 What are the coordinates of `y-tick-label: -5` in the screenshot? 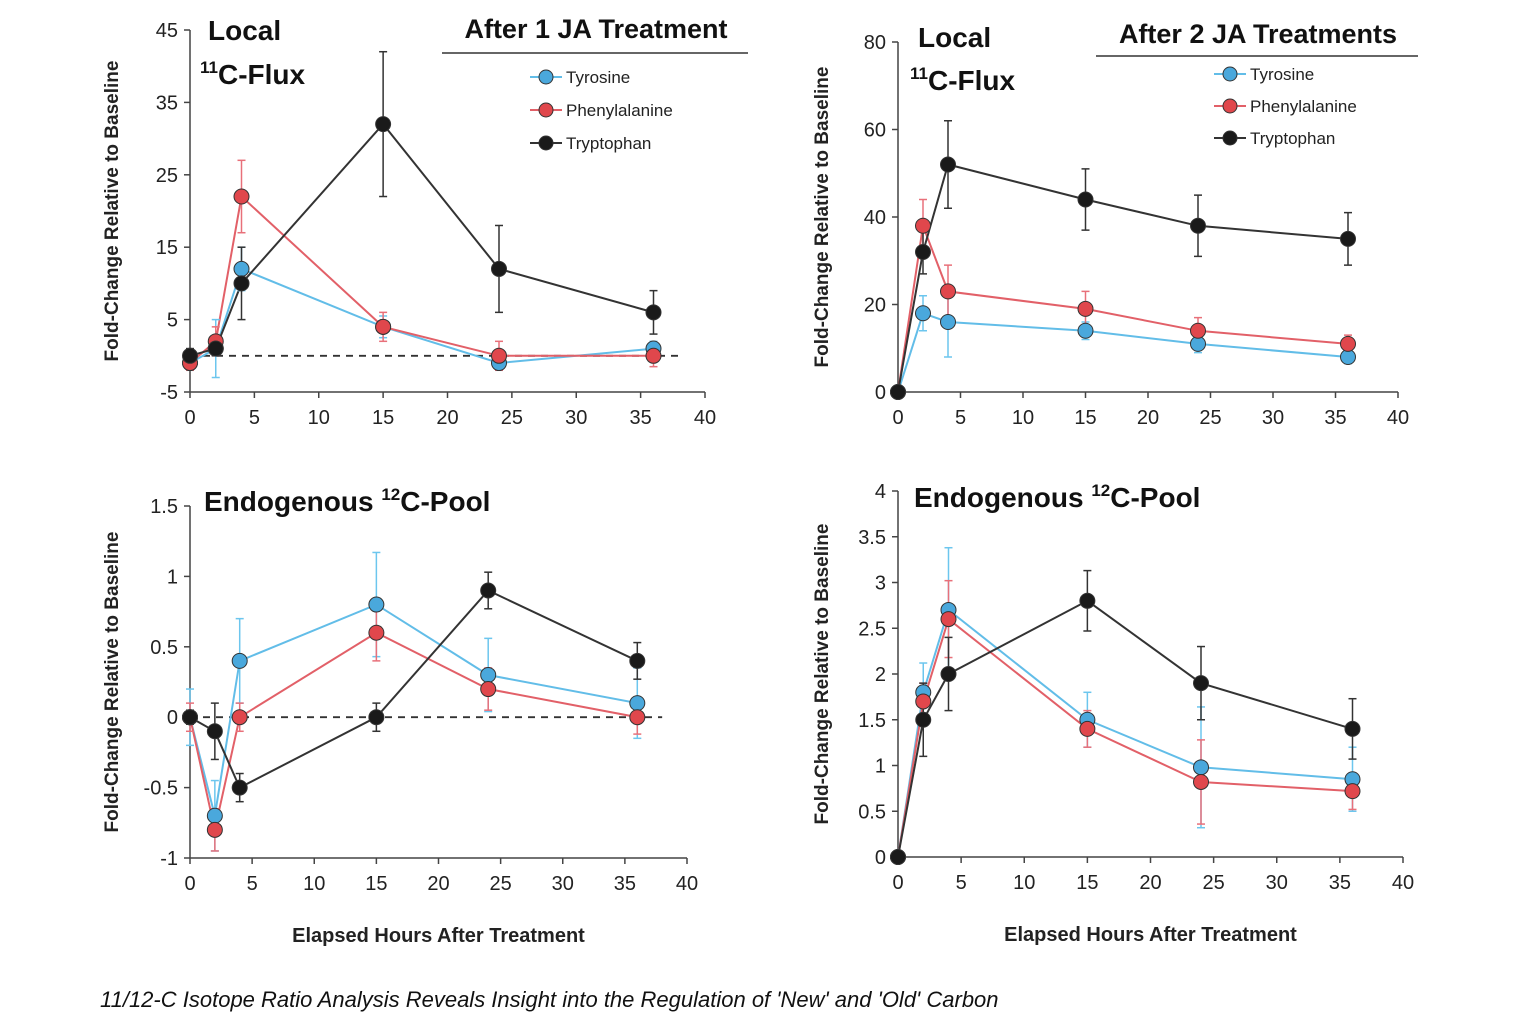 It's located at (169, 393).